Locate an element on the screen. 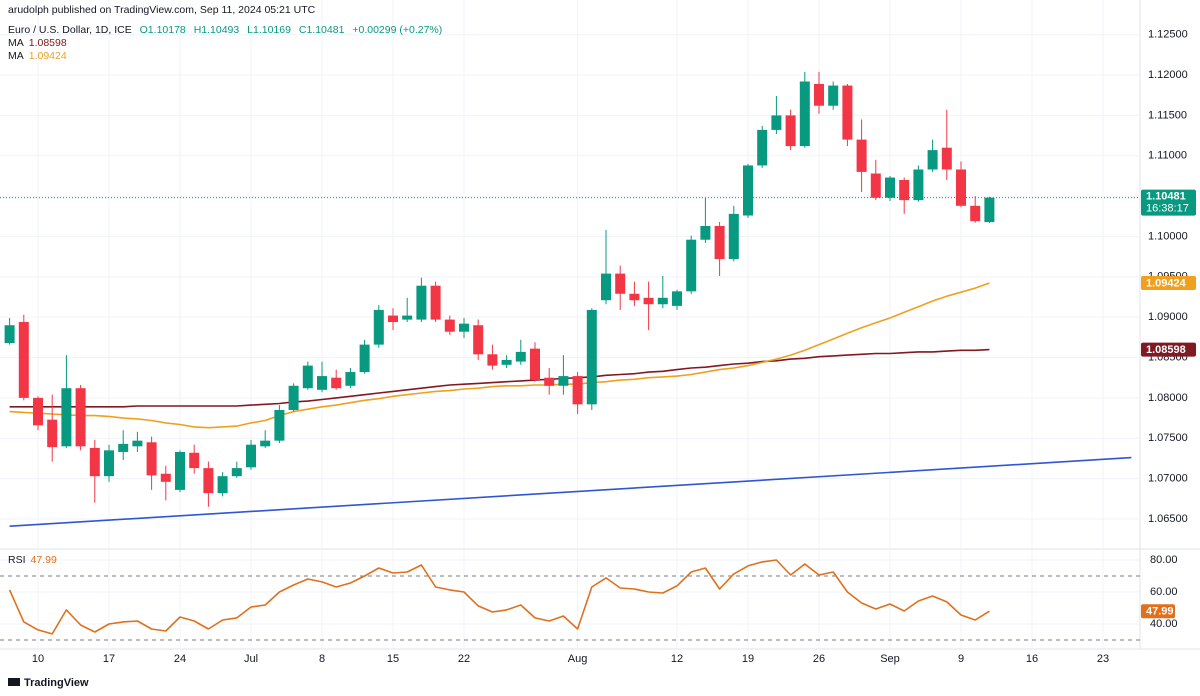  ma-legend: MA 1.08598 is located at coordinates (40, 43).